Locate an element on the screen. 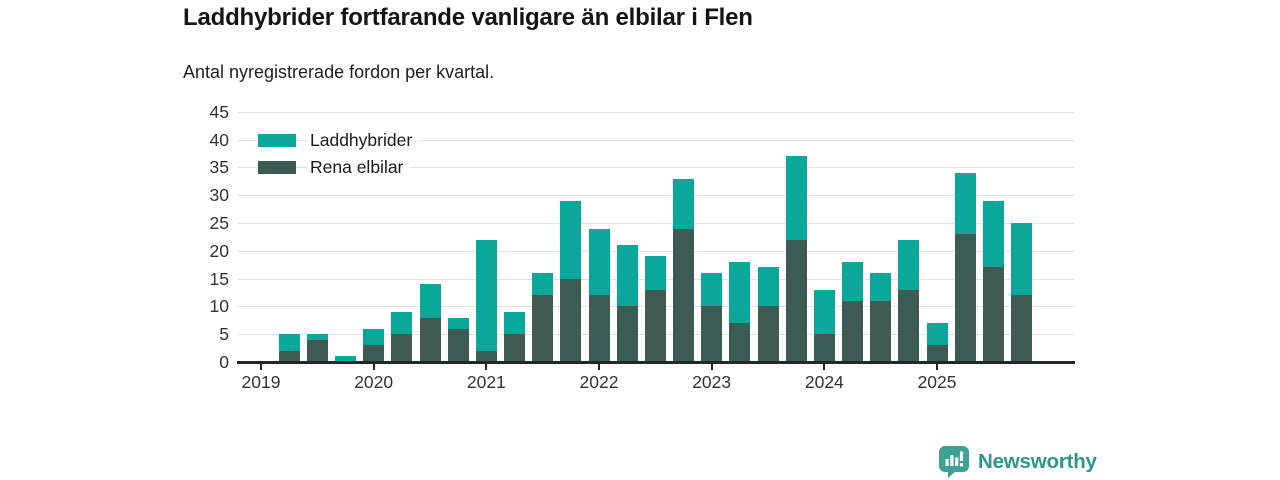 The image size is (1280, 480). bar-2020-Q2-laddhybrider is located at coordinates (402, 323).